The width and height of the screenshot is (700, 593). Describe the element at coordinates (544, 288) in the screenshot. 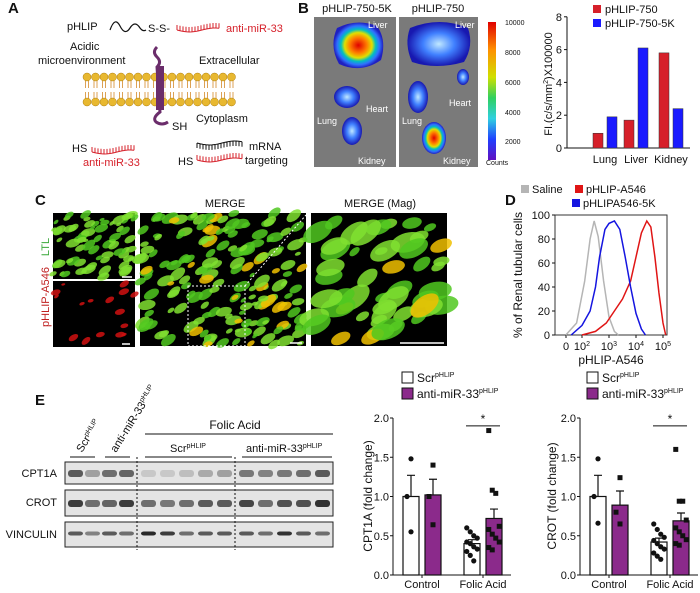

I see `y-tick-label: 40` at that location.